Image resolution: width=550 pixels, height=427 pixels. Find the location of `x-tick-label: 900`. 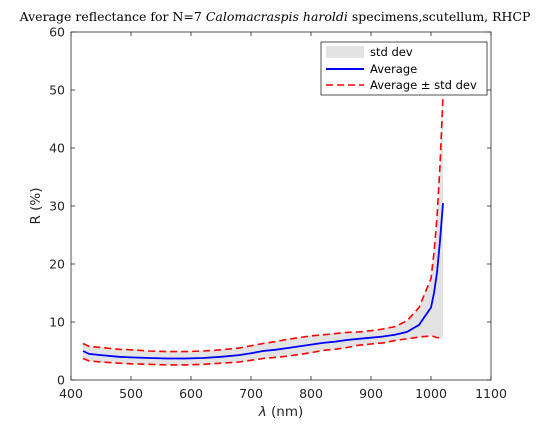

x-tick-label: 900 is located at coordinates (371, 393).